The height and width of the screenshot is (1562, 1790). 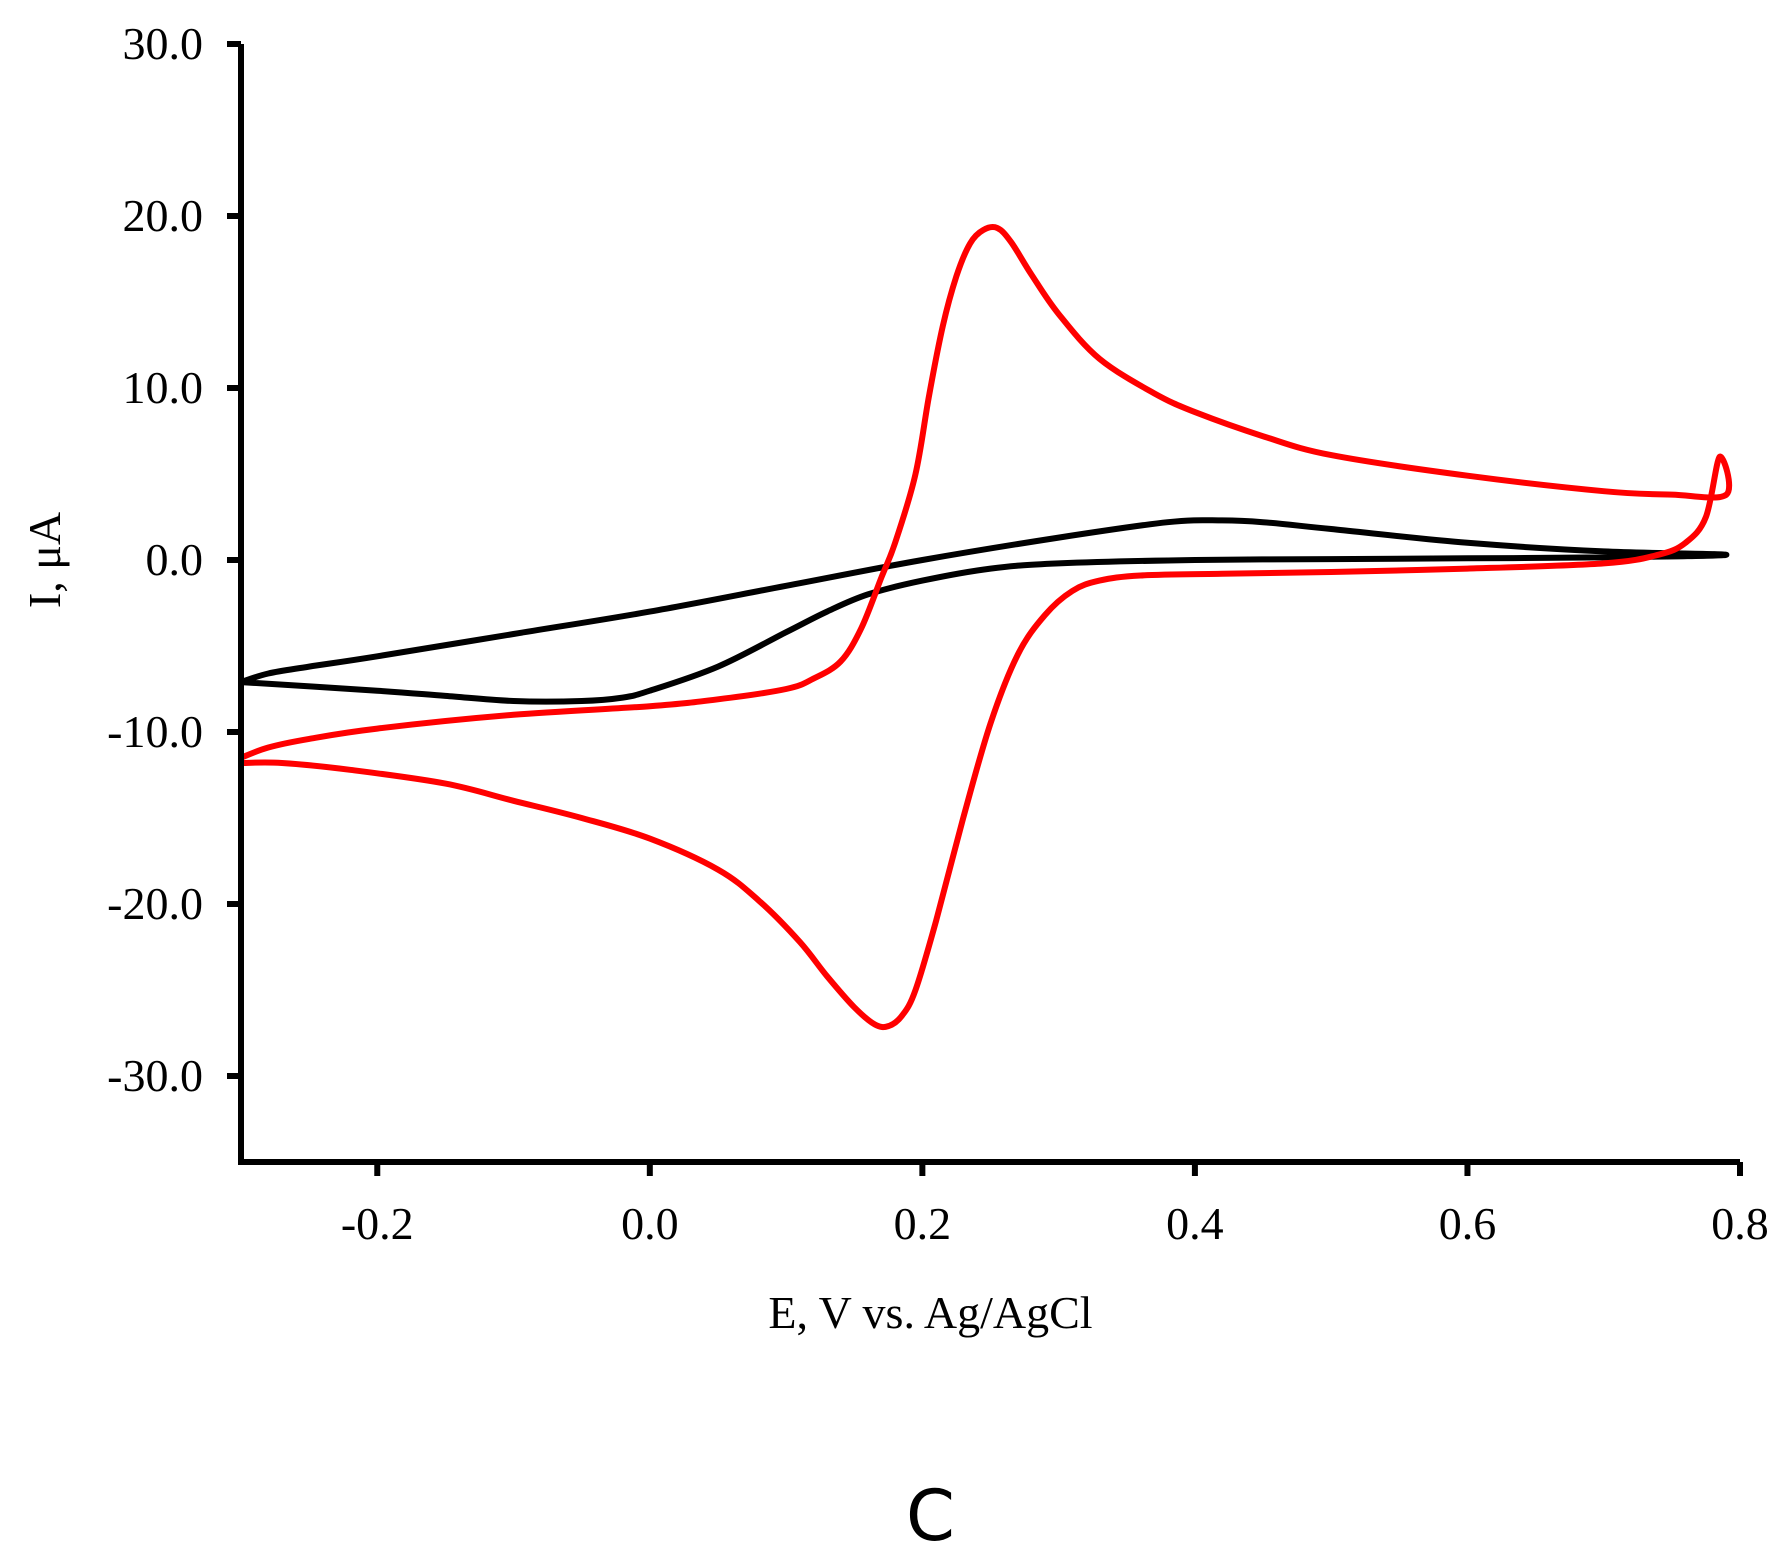 I want to click on x-tick-label: 0.8, so click(x=1740, y=1223).